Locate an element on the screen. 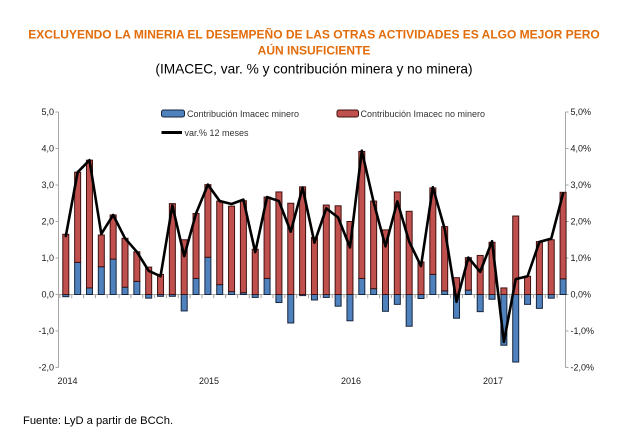 The width and height of the screenshot is (636, 442). svg-text: -2,0 is located at coordinates (46, 368).